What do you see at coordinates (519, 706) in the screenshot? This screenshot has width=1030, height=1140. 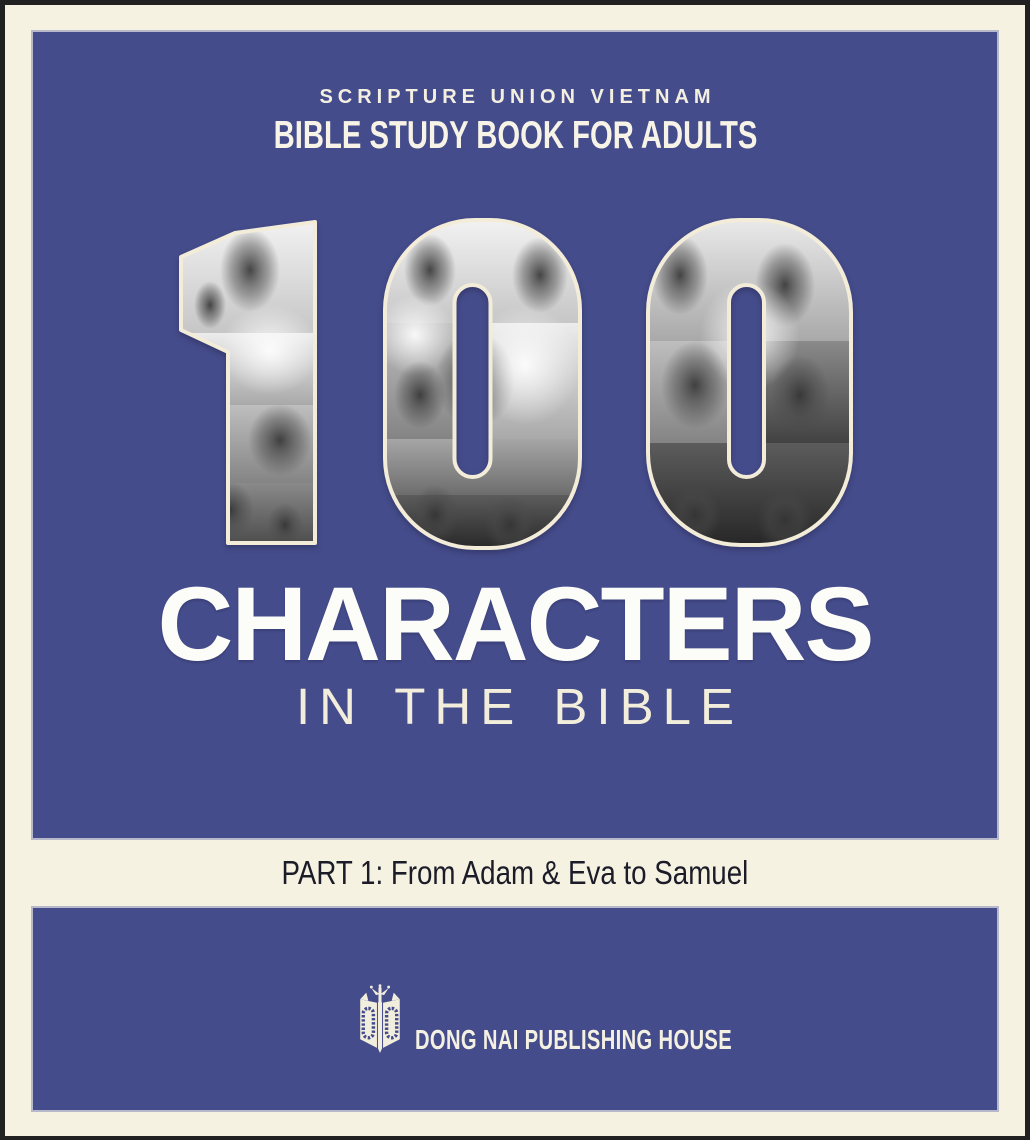 I see `subtitle: IN THE BIBLE` at bounding box center [519, 706].